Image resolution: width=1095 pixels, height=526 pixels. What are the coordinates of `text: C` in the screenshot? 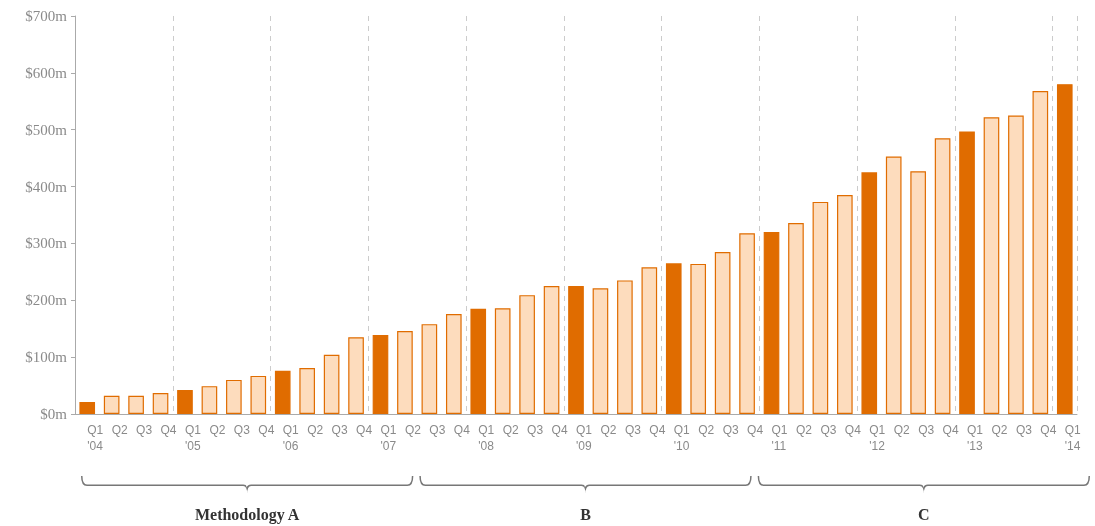 It's located at (924, 514).